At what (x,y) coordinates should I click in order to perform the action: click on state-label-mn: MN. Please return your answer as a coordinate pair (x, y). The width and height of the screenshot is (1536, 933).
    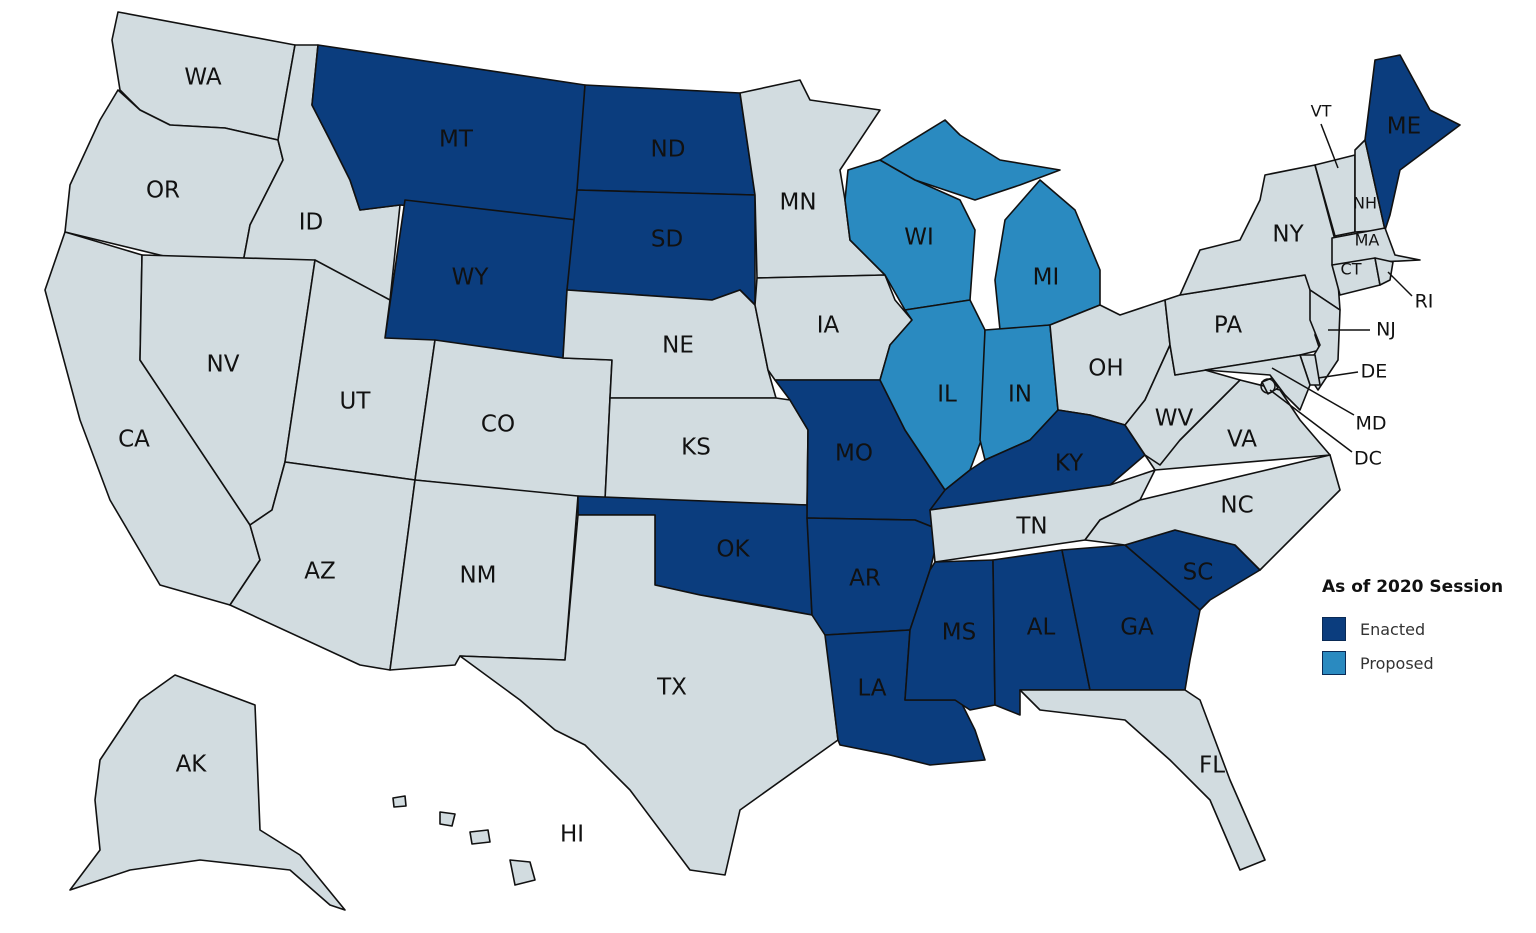
    Looking at the image, I should click on (797, 203).